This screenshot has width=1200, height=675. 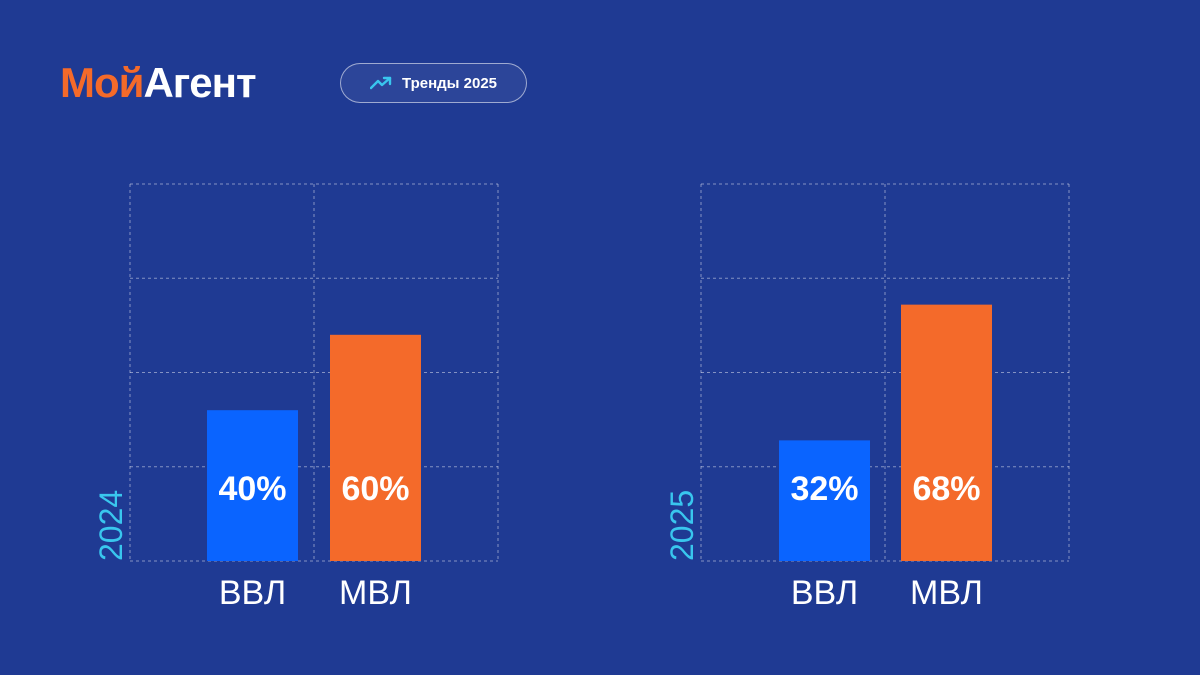 What do you see at coordinates (375, 489) in the screenshot?
I see `bar-value-label: 60%` at bounding box center [375, 489].